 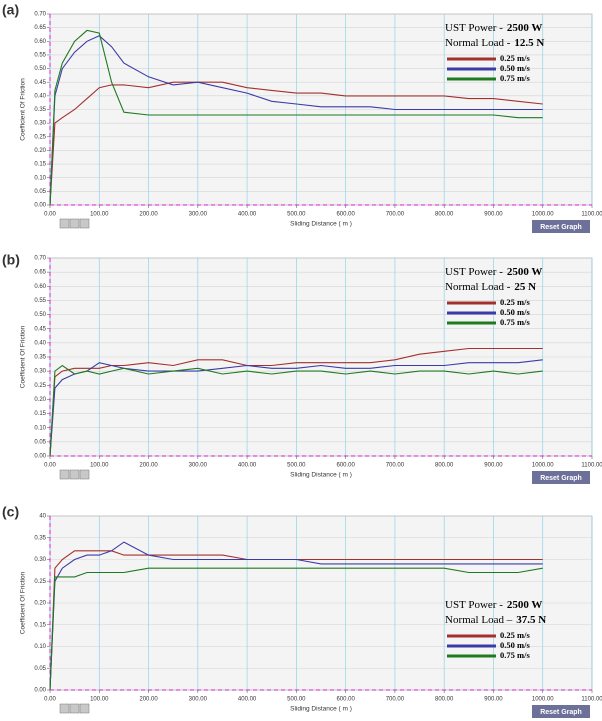 I want to click on y-tick-label: 0.55, so click(x=40, y=301).